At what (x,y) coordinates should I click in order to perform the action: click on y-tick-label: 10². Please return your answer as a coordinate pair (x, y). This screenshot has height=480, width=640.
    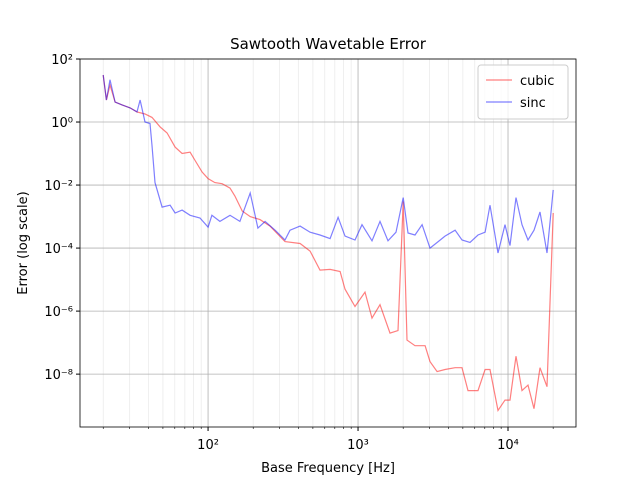
    Looking at the image, I should click on (62, 60).